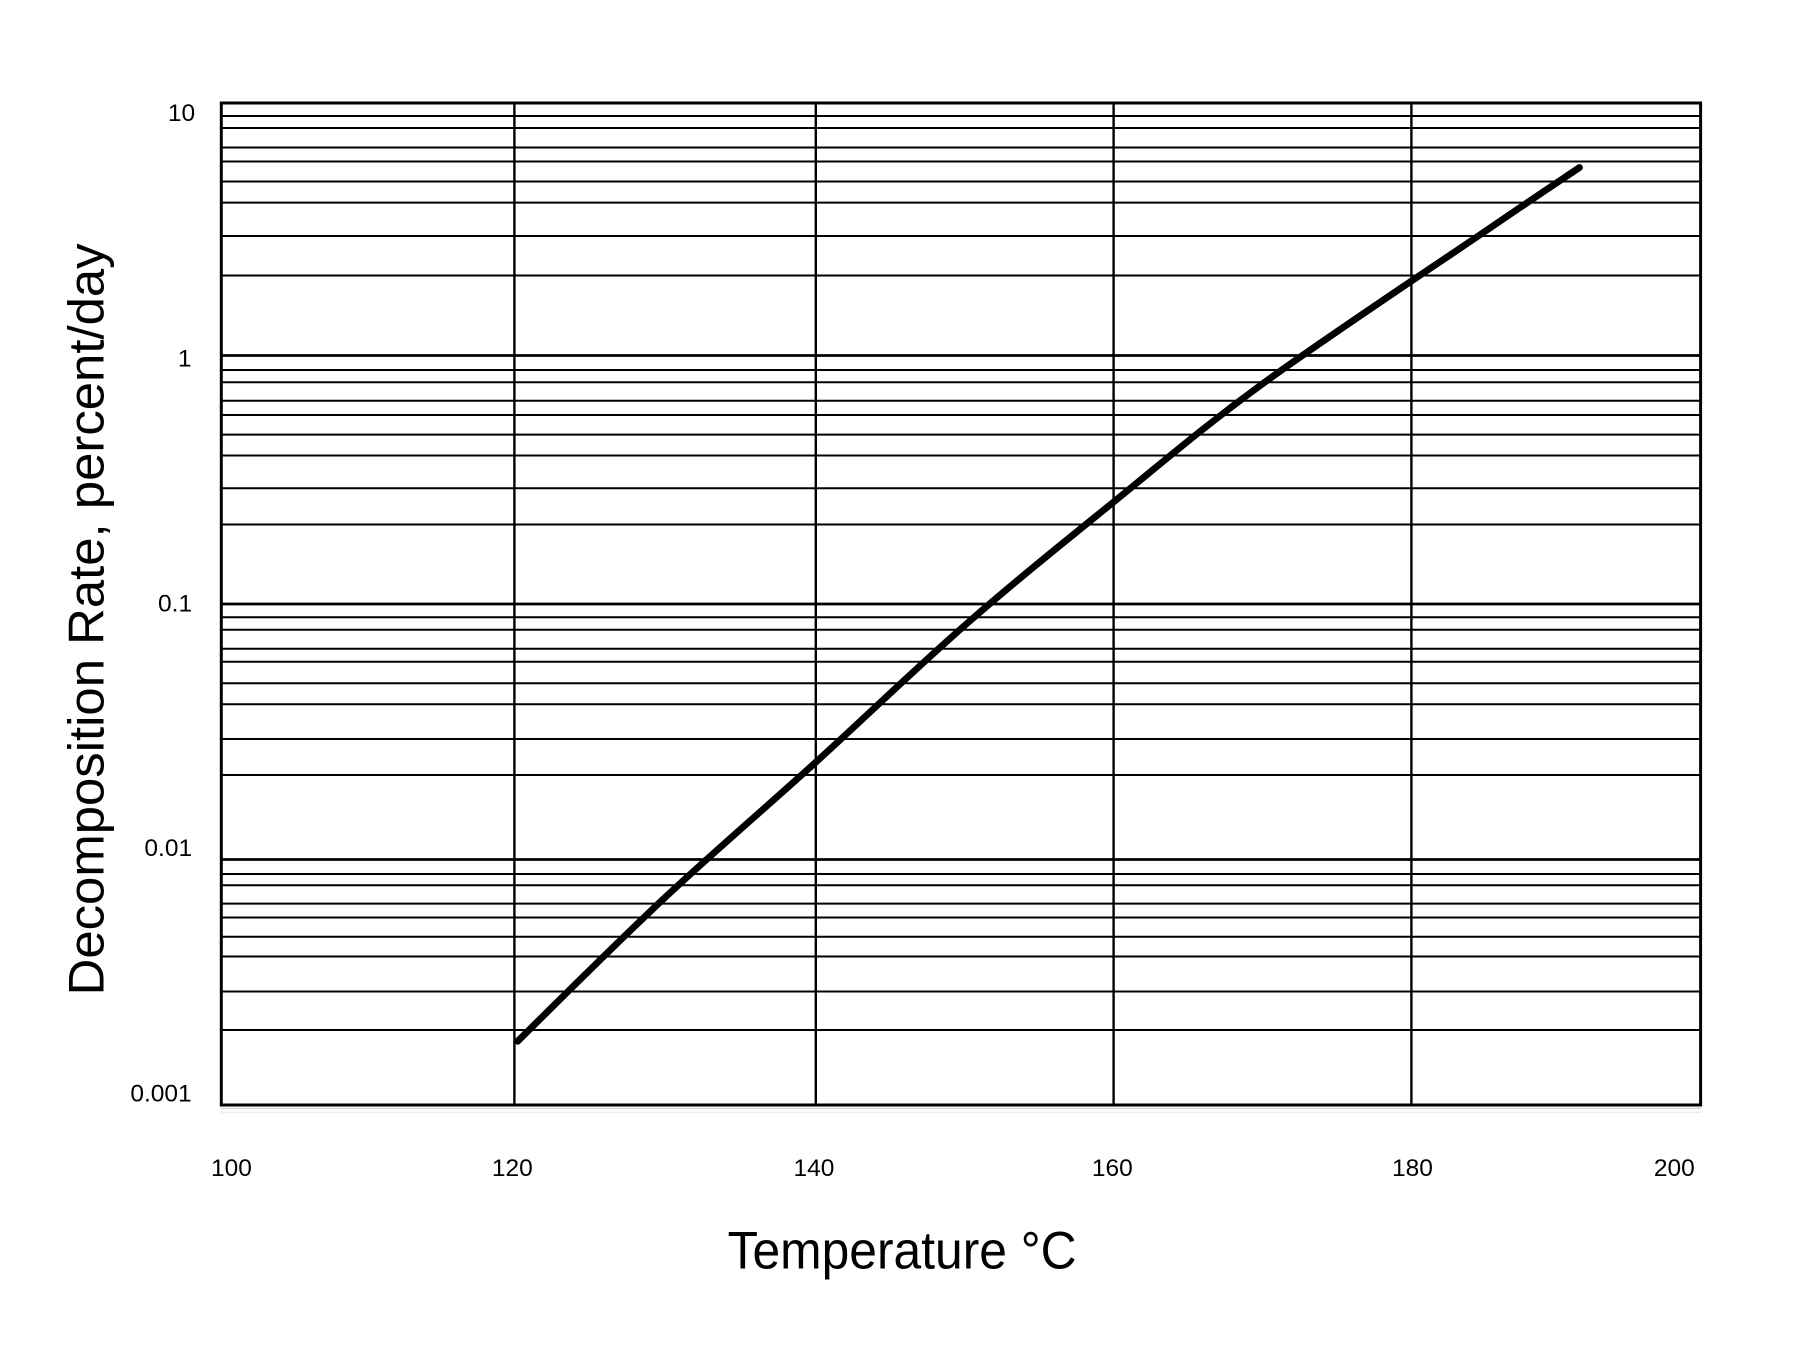 This screenshot has width=1800, height=1364. Describe the element at coordinates (175, 603) in the screenshot. I see `svg-text: 0.1` at that location.